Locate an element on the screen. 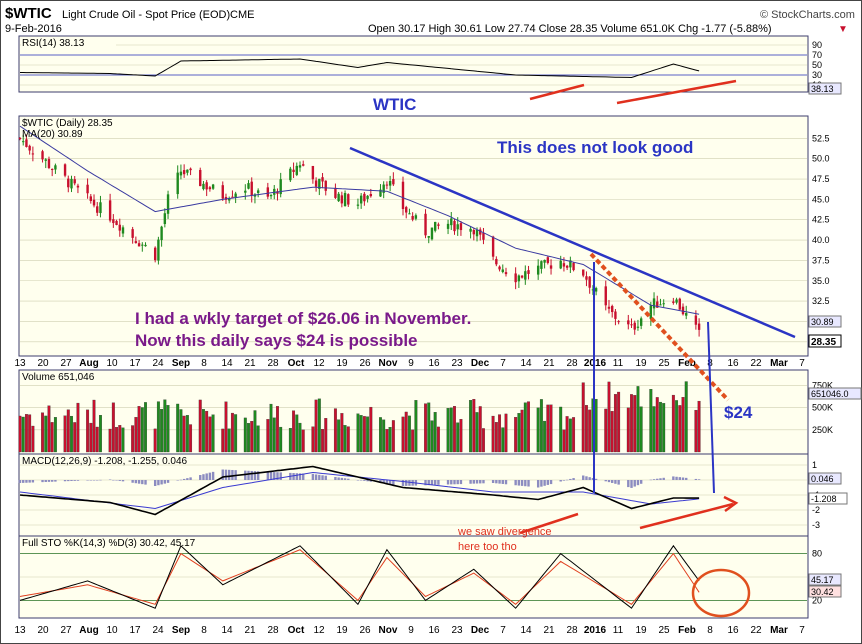 The width and height of the screenshot is (862, 644). x-tick-label: Aug is located at coordinates (88, 630).